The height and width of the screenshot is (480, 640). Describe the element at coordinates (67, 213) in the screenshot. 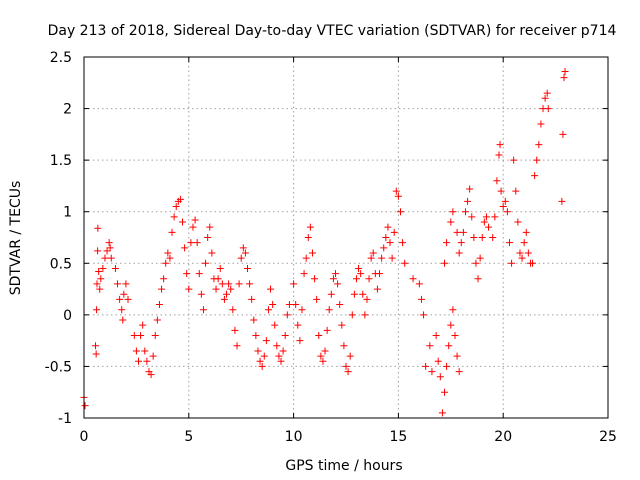

I see `y-tick-label: 1` at that location.